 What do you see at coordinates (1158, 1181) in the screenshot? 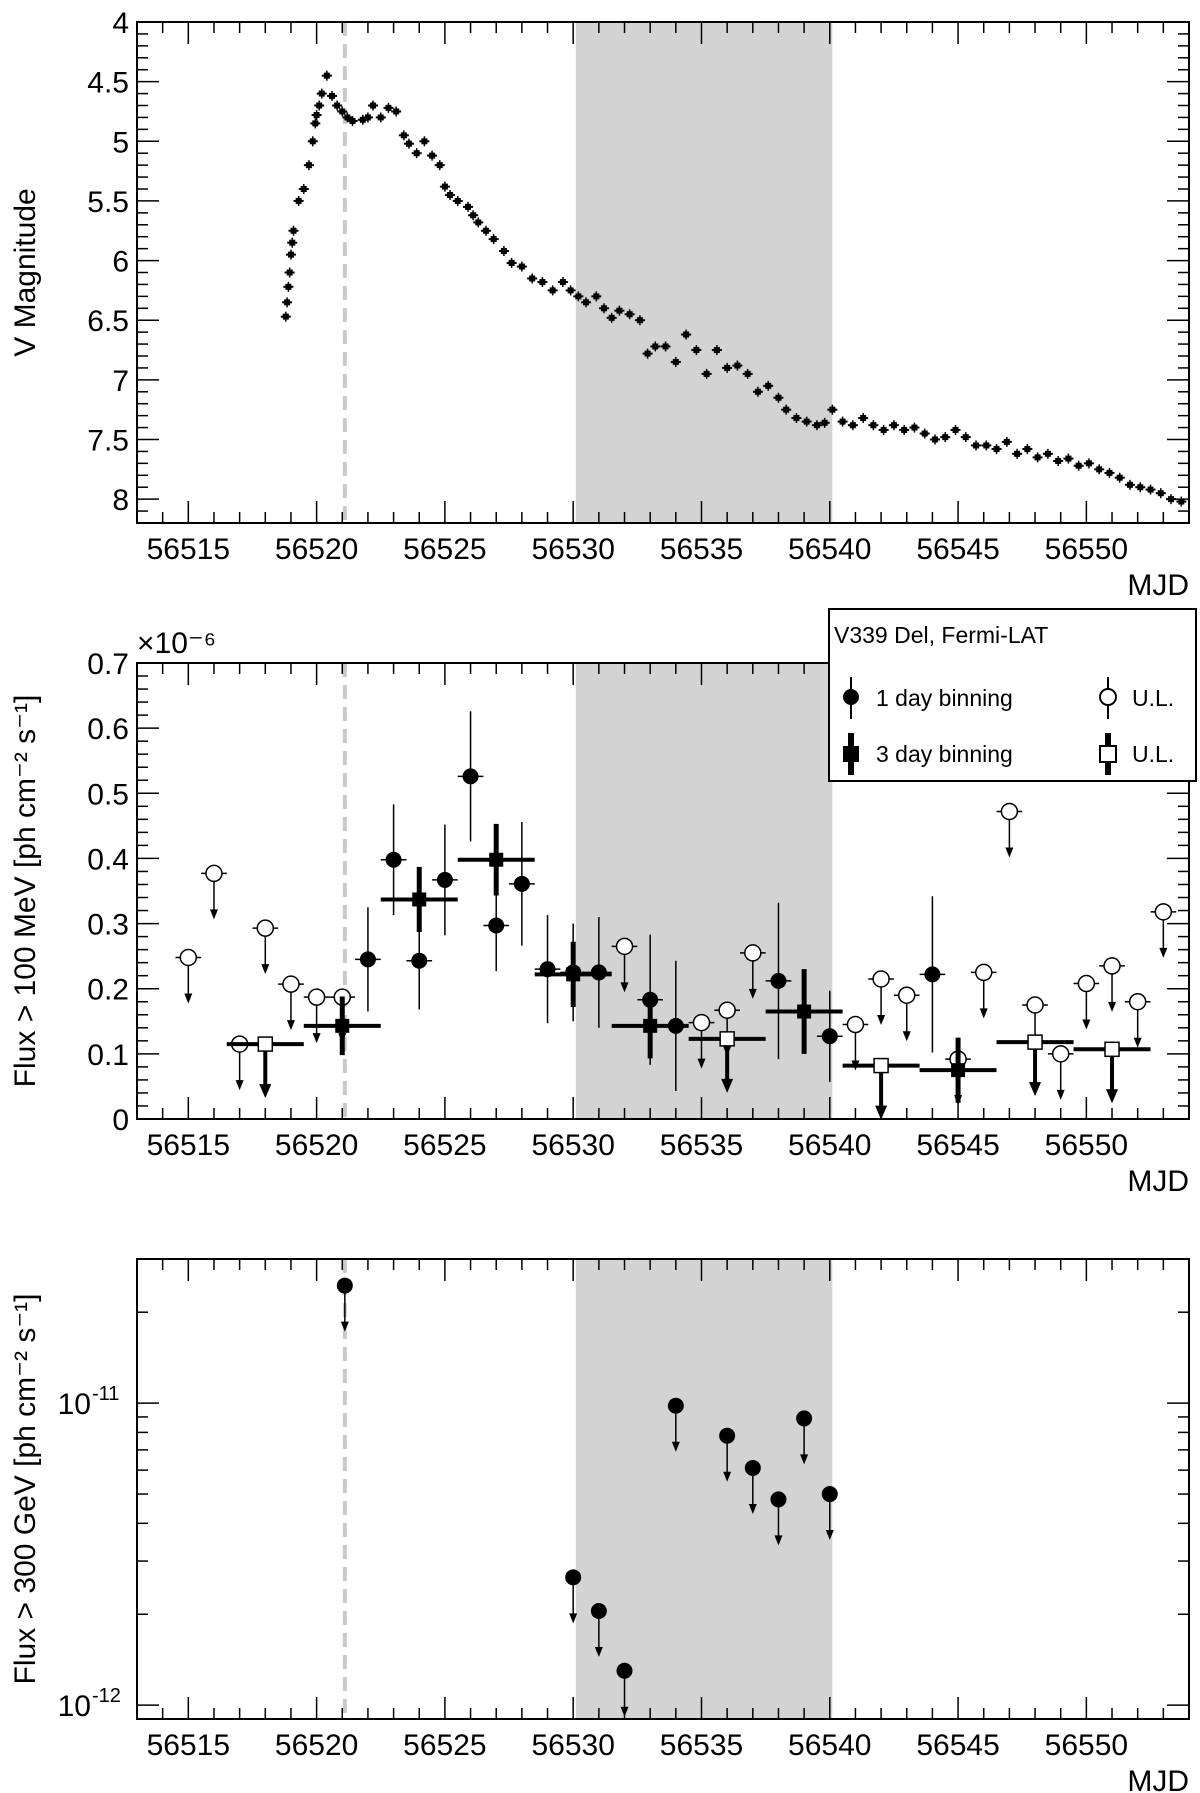
I see `x-axis-title: MJD` at bounding box center [1158, 1181].